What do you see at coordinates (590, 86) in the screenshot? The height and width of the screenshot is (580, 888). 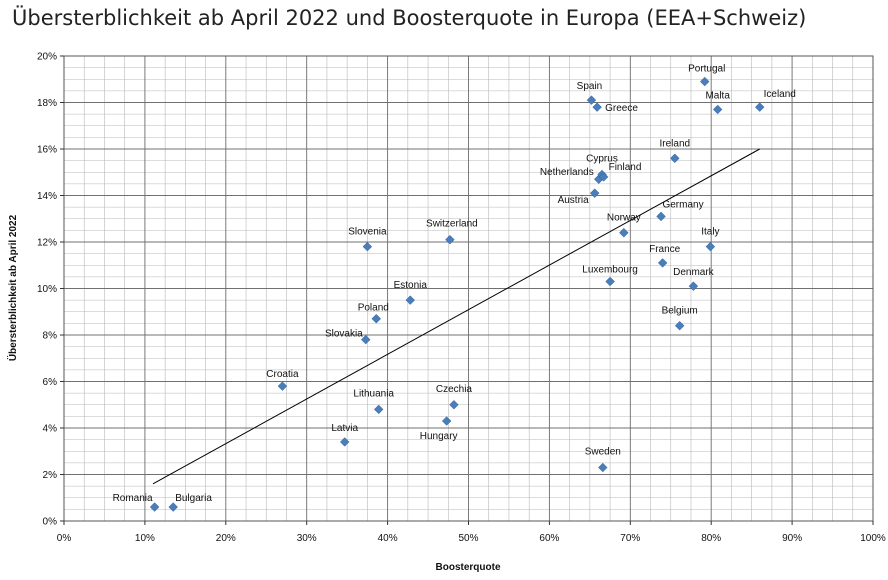 I see `data-label-spain: Spain` at bounding box center [590, 86].